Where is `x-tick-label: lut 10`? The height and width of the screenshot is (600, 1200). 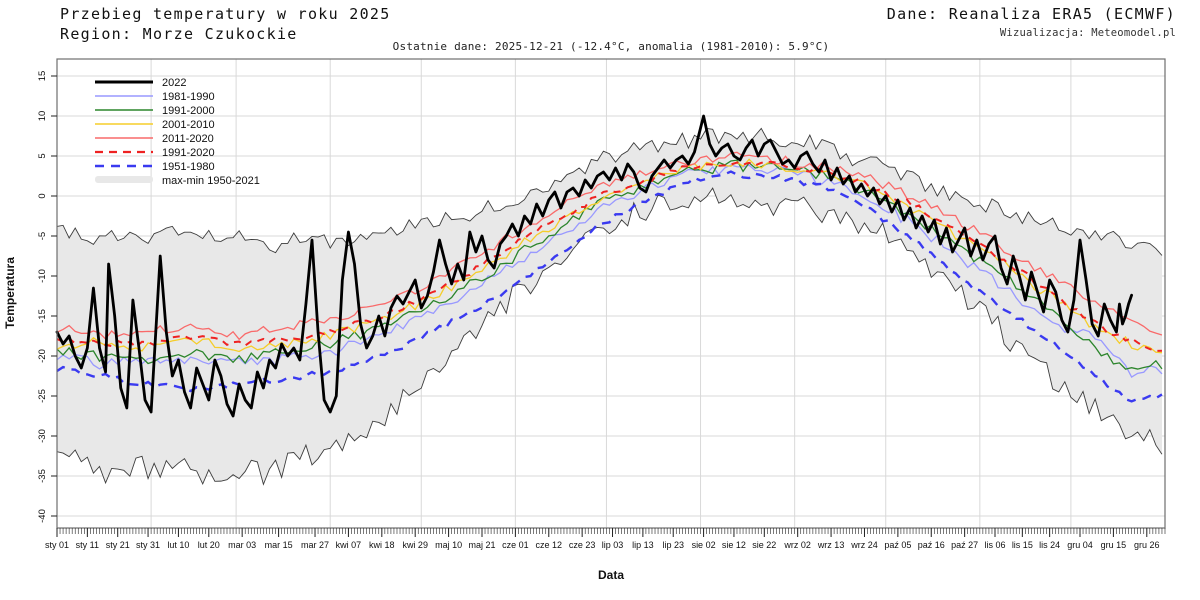
x-tick-label: lut 10 is located at coordinates (178, 545).